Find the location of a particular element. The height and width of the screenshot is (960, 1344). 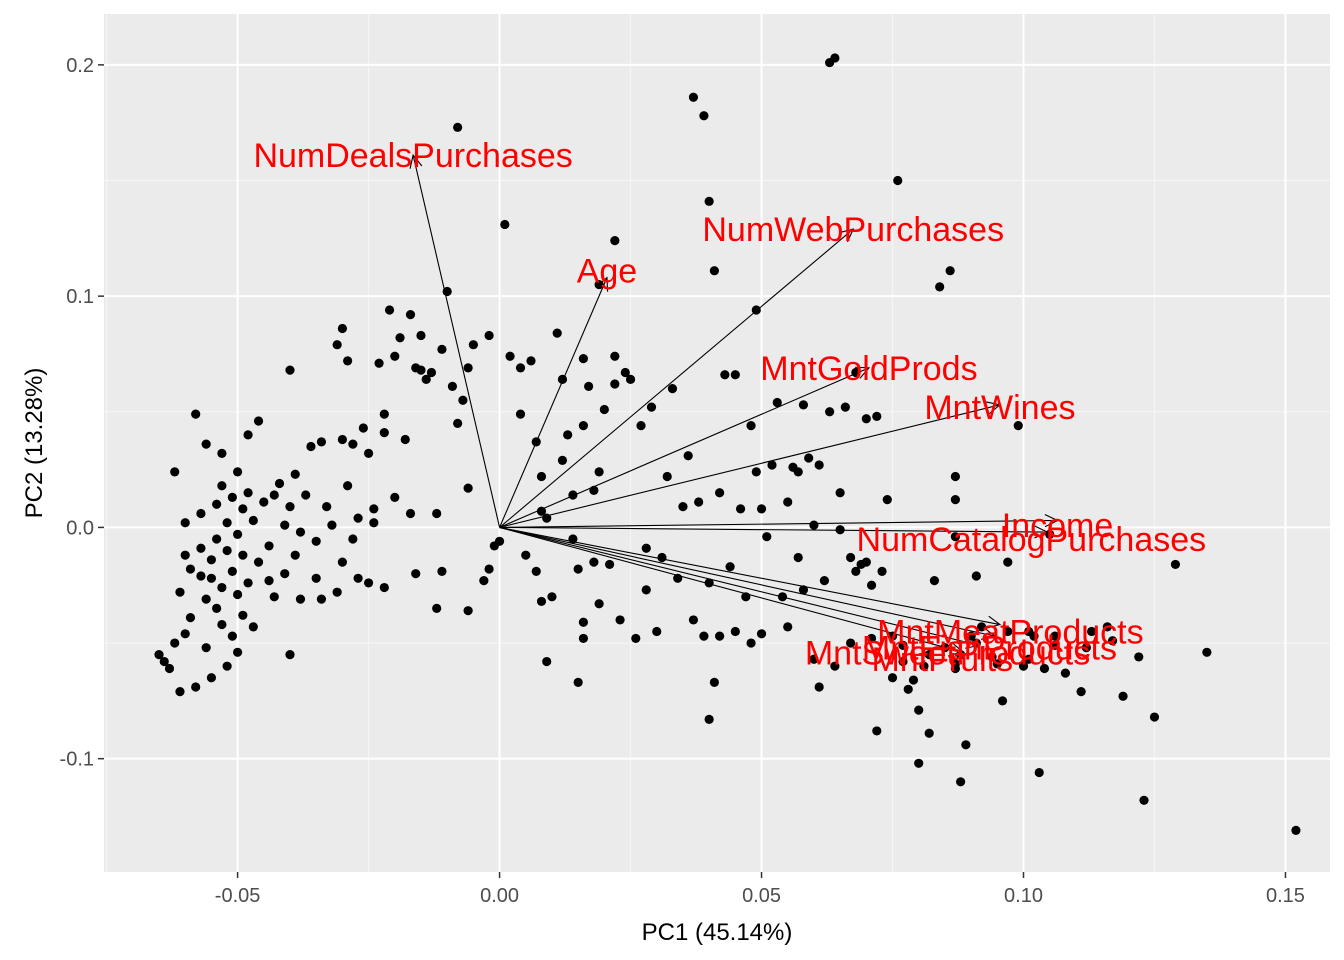

x-tick-label: 0.10 is located at coordinates (1023, 896).